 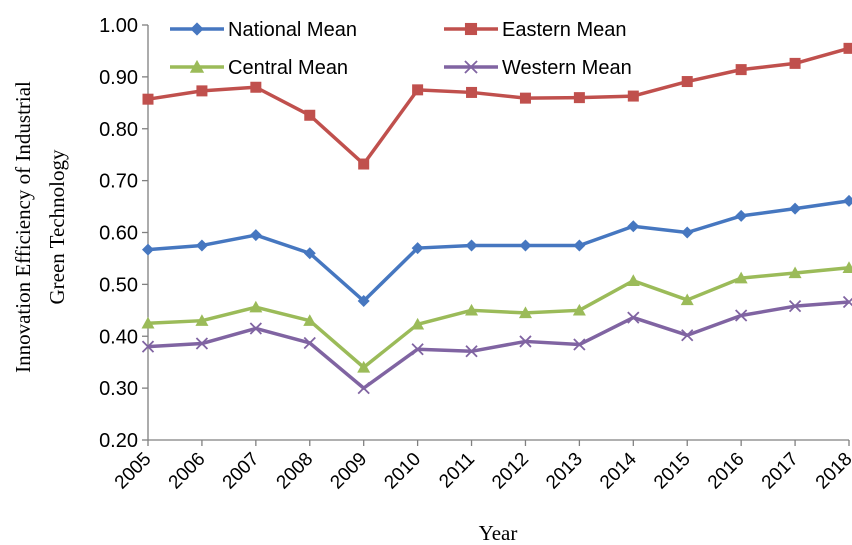 What do you see at coordinates (241, 471) in the screenshot?
I see `x-tick-label: 2007` at bounding box center [241, 471].